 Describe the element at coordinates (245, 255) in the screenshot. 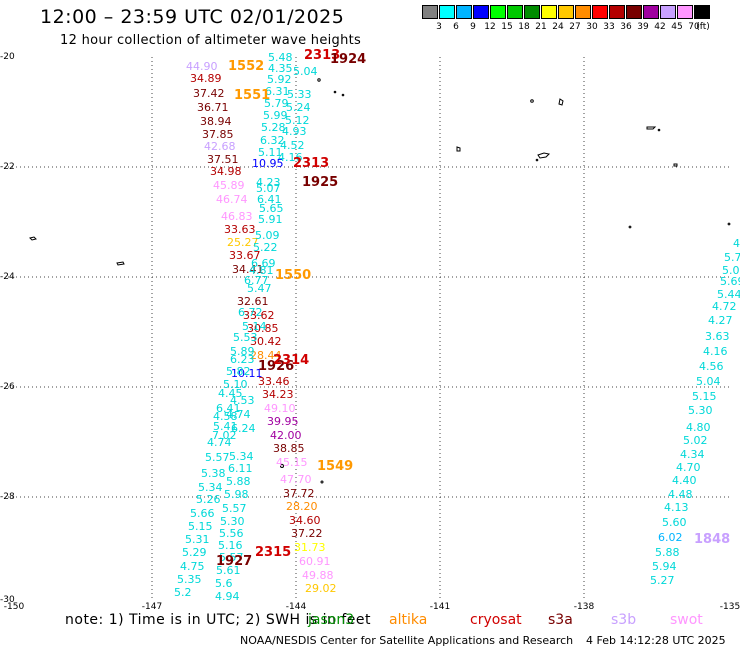

I see `wave-height-label: 33.67` at that location.